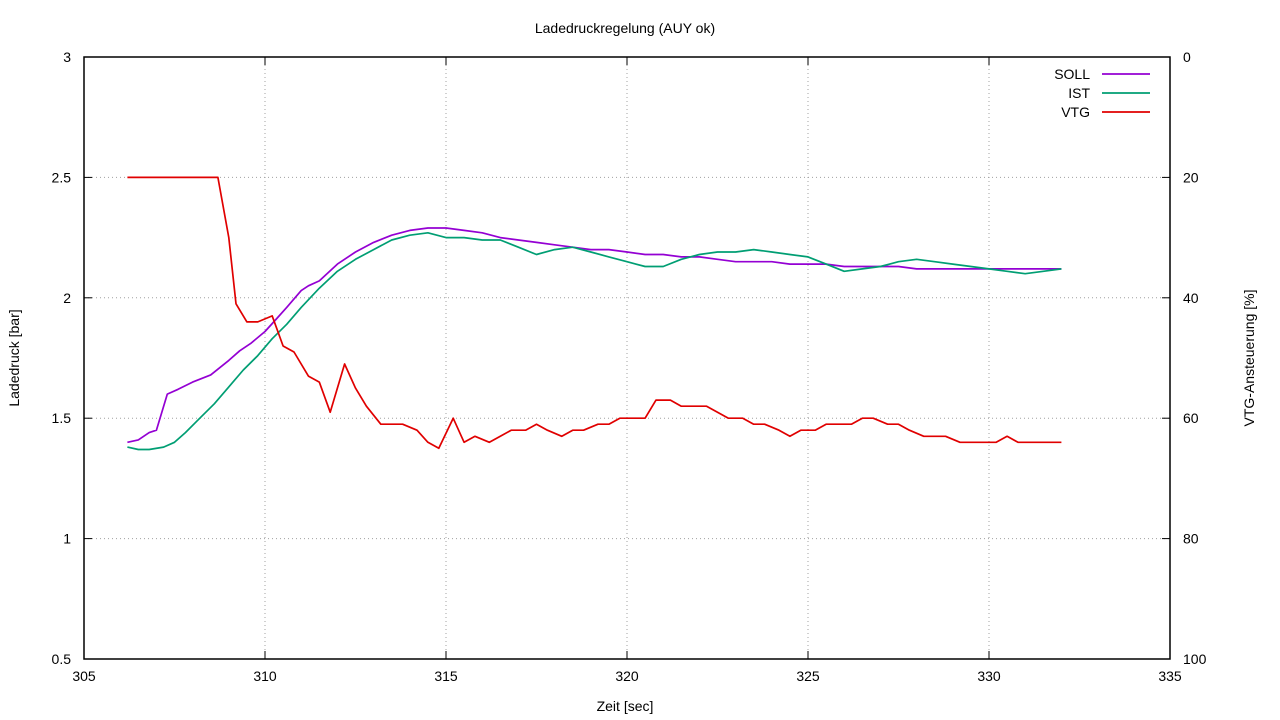 This screenshot has width=1280, height=720. Describe the element at coordinates (625, 28) in the screenshot. I see `chart-title: Ladedruckregelung (AUY ok)` at that location.